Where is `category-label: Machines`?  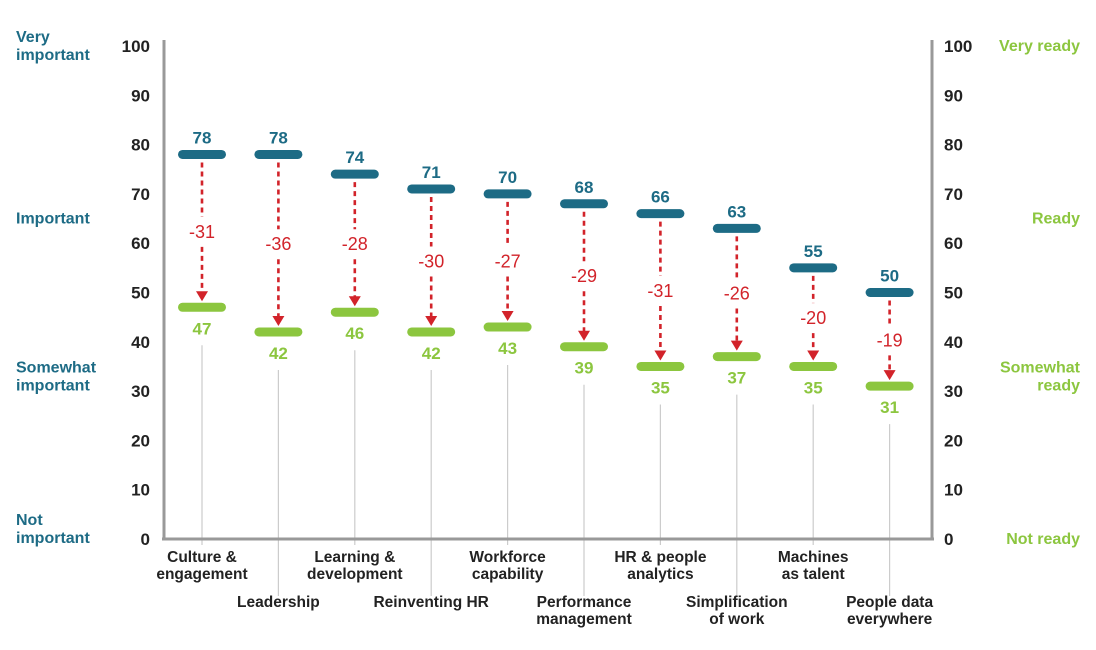 category-label: Machines is located at coordinates (813, 557).